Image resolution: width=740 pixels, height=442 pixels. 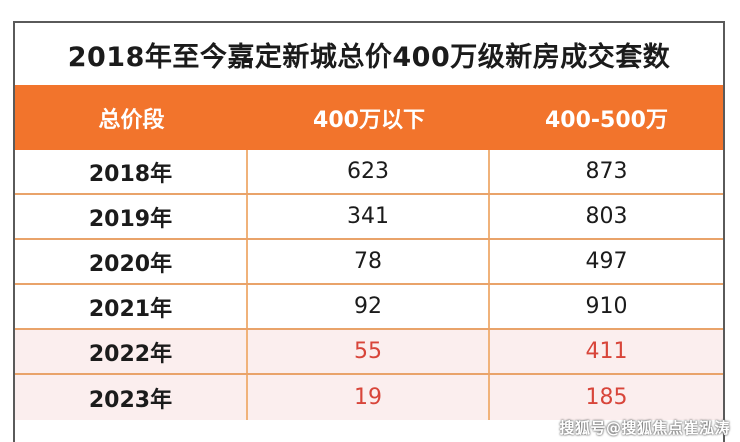 I want to click on year-cell: 2022年, so click(x=131, y=351).